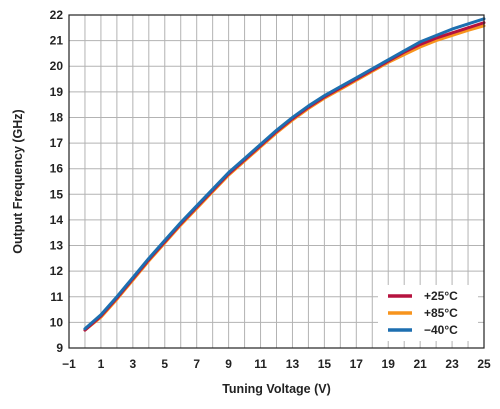 The image size is (500, 409). Describe the element at coordinates (57, 220) in the screenshot. I see `y-tick-label: 14` at that location.